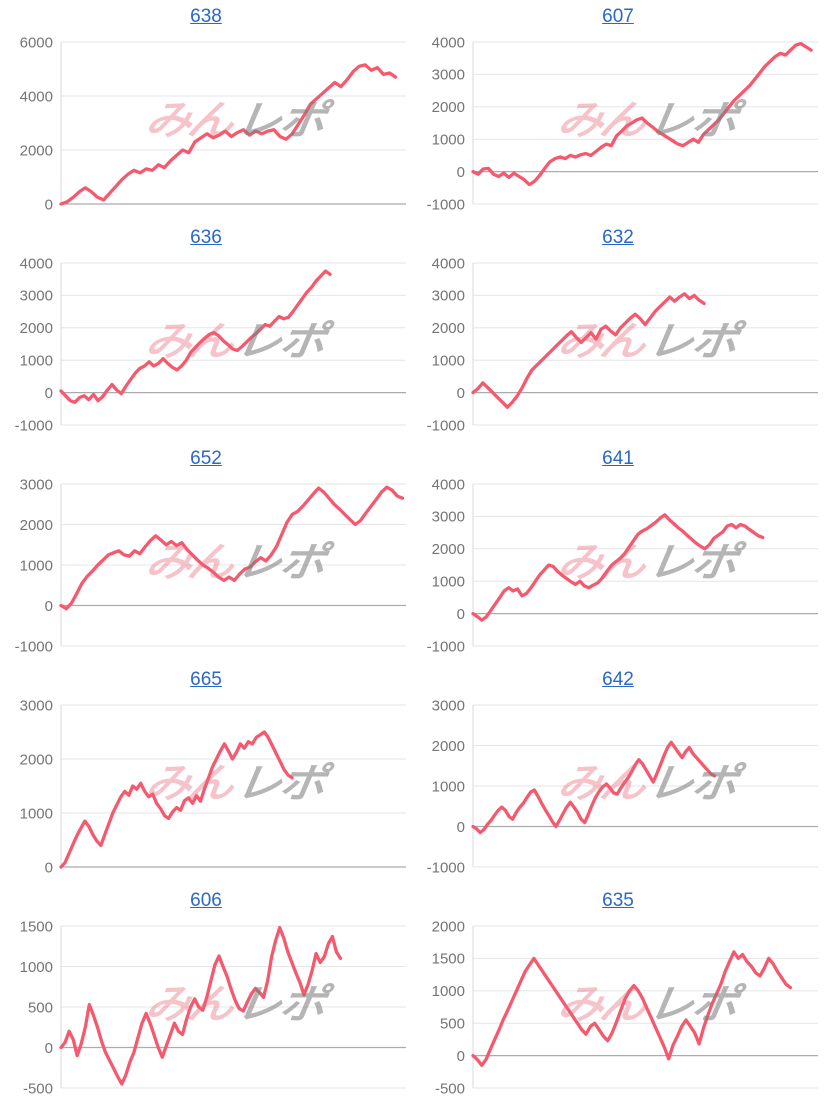 The height and width of the screenshot is (1105, 824). I want to click on machine-number-link: 638, so click(206, 16).